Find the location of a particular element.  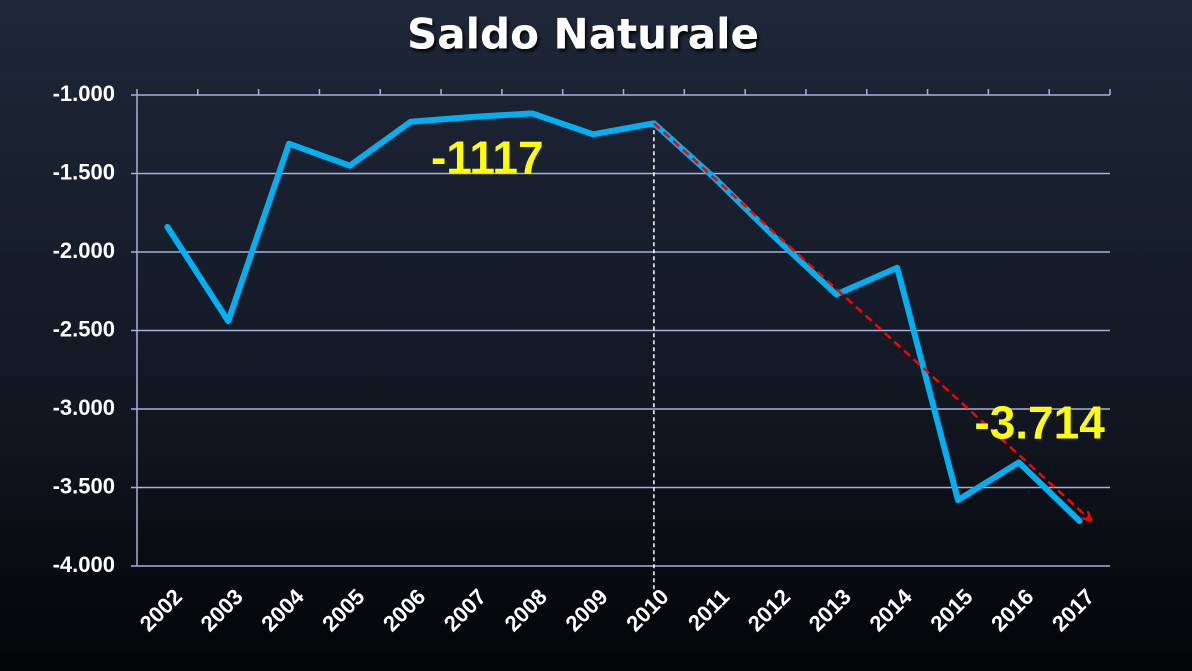

y-tick-label: -1.500 is located at coordinates (84, 171).